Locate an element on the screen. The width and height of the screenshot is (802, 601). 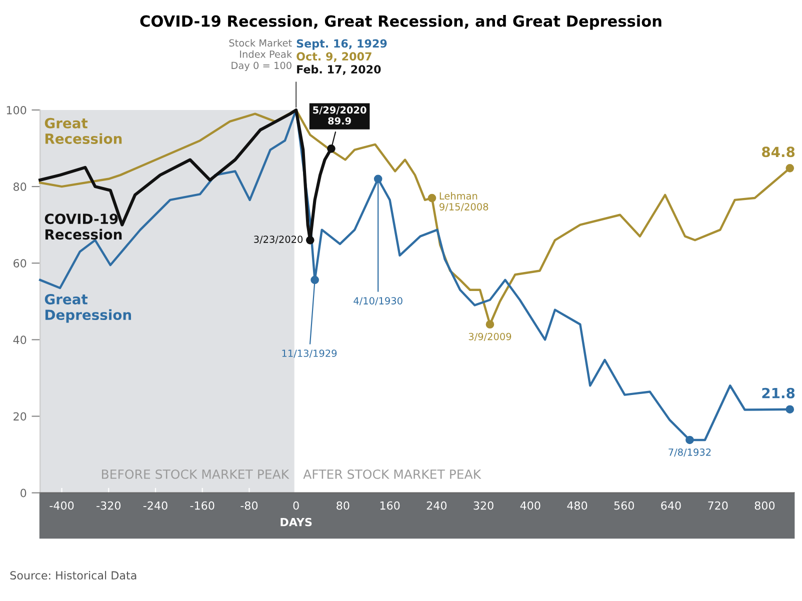
text: Sept. 16, 1929 is located at coordinates (341, 44).